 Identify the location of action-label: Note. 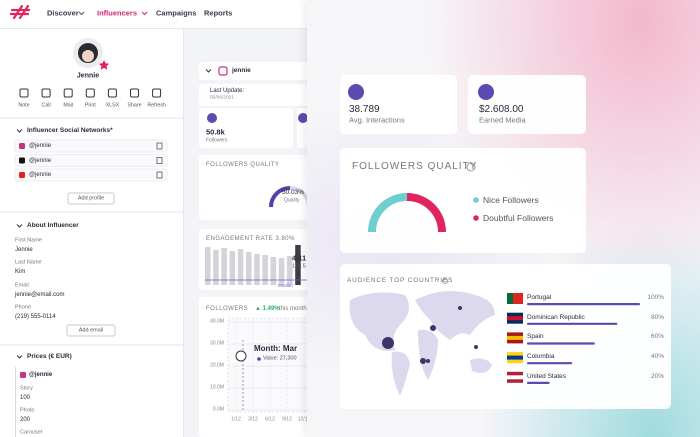
(24, 105).